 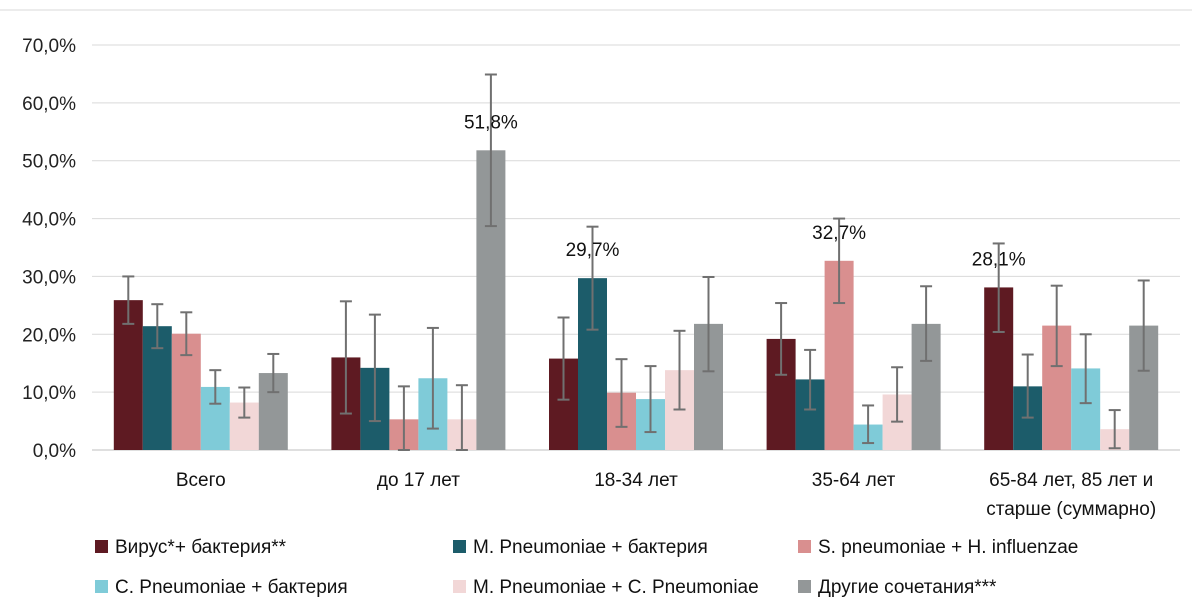 I want to click on y-tick-label: 50,0%, so click(x=49, y=162).